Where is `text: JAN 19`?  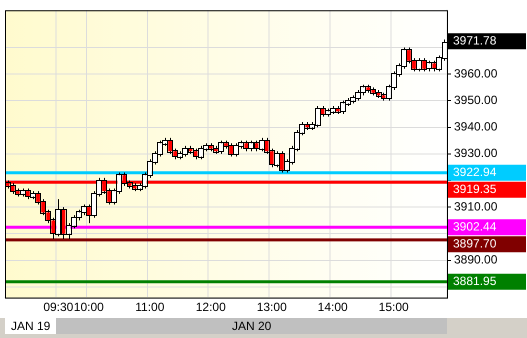 text: JAN 19 is located at coordinates (30, 326).